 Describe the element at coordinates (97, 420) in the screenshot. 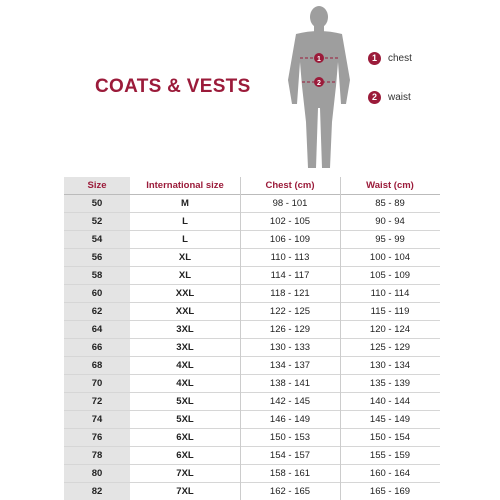

I see `table-cell: 74` at that location.